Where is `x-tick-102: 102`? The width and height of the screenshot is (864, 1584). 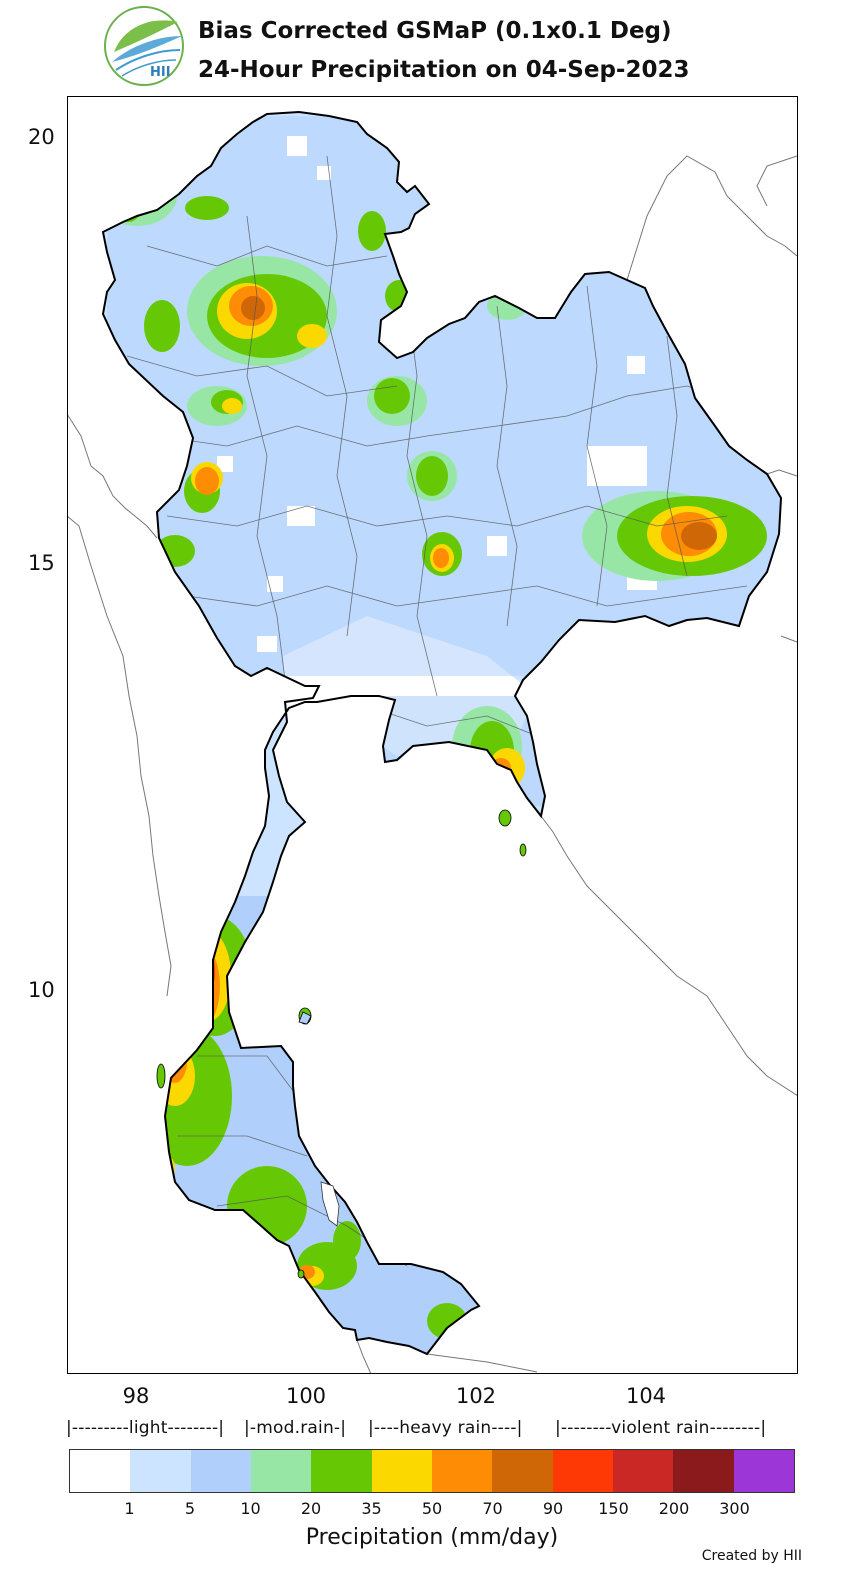
x-tick-102: 102 is located at coordinates (476, 1396).